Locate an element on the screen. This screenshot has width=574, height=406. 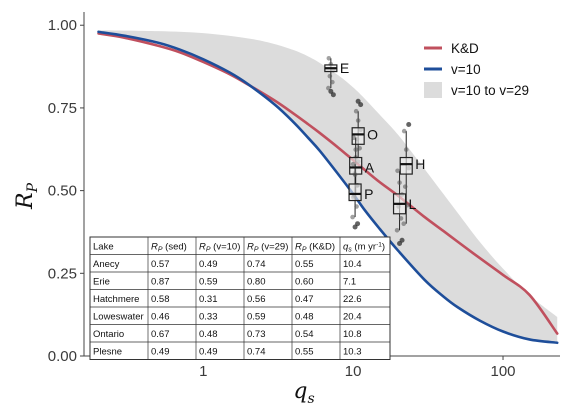
boxplot-label: E is located at coordinates (344, 68).